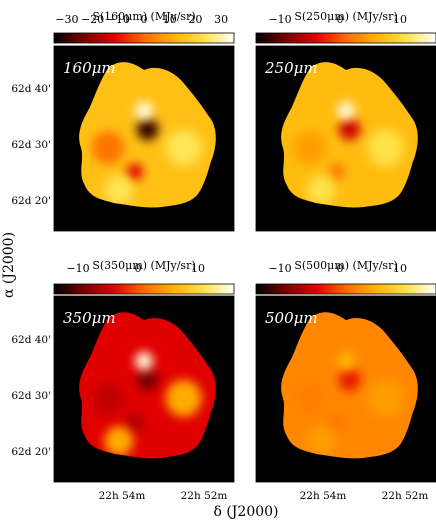  What do you see at coordinates (345, 16) in the screenshot?
I see `colorbar-title: S(250μm) (MJy/sr)` at bounding box center [345, 16].